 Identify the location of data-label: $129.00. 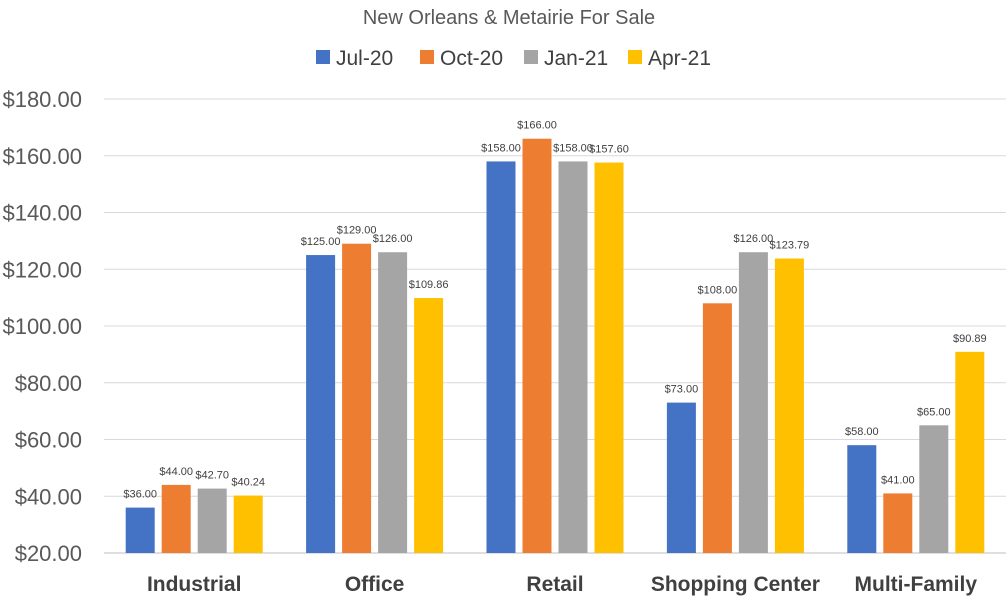
(357, 231).